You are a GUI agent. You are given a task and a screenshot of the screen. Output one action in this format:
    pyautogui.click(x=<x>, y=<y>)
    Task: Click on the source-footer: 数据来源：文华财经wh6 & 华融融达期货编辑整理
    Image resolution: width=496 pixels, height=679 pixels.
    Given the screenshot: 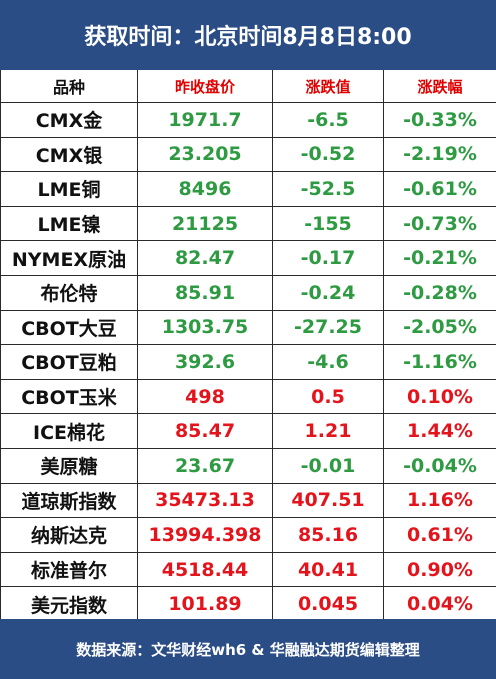 What is the action you would take?
    pyautogui.click(x=248, y=649)
    